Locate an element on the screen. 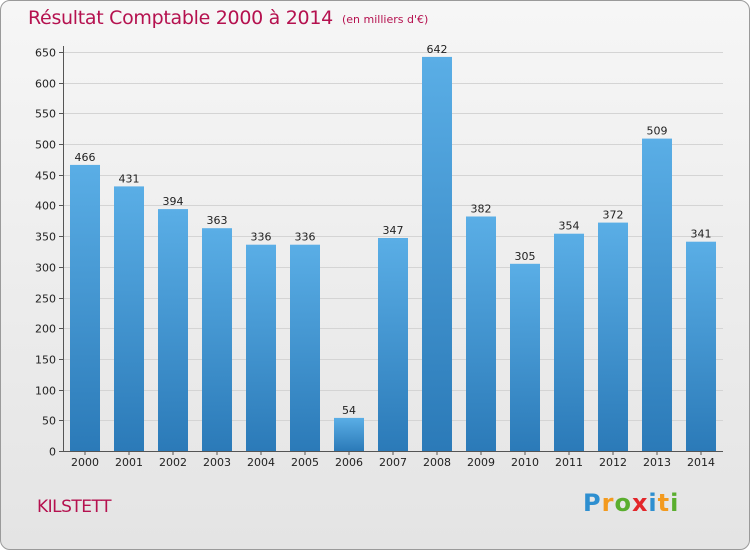  y-tick-label: 500 is located at coordinates (45, 145).